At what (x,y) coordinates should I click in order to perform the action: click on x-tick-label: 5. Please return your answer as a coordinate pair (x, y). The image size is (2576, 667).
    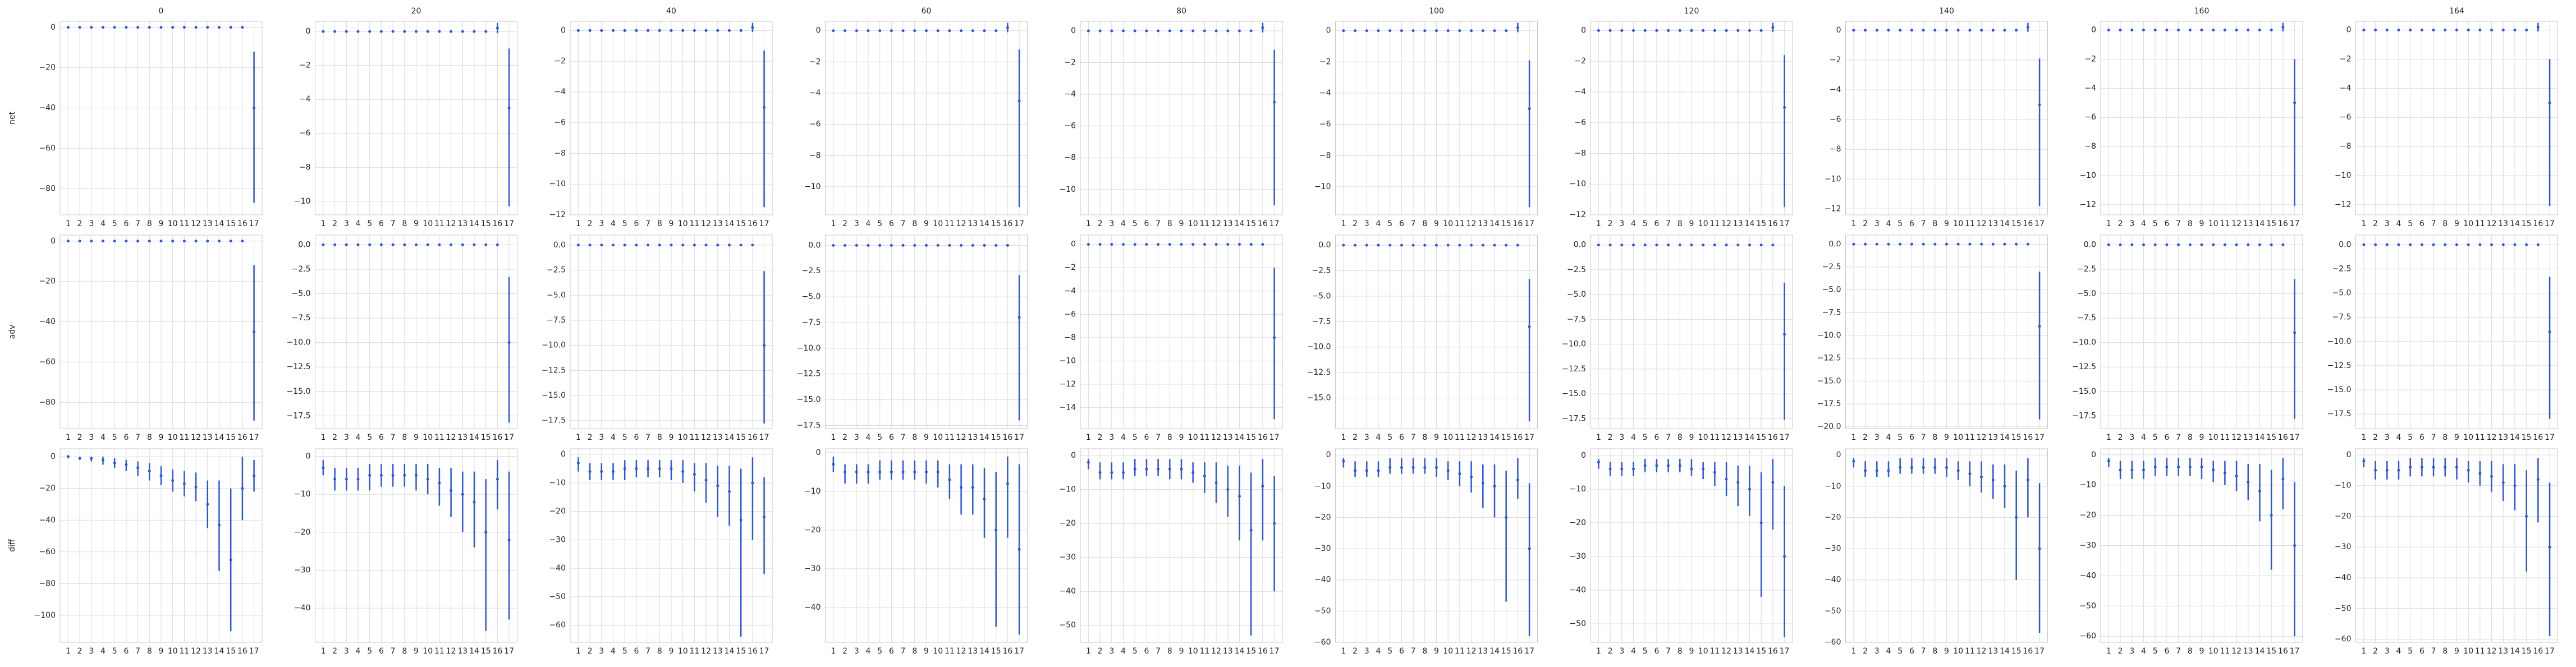
    Looking at the image, I should click on (1135, 651).